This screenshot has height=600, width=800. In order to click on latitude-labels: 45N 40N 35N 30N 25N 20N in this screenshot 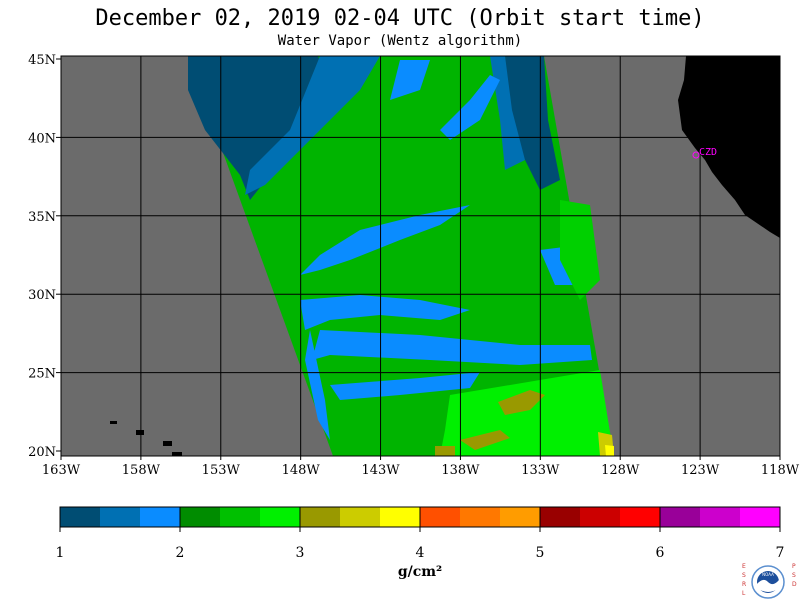, I will do `click(44, 256)`.